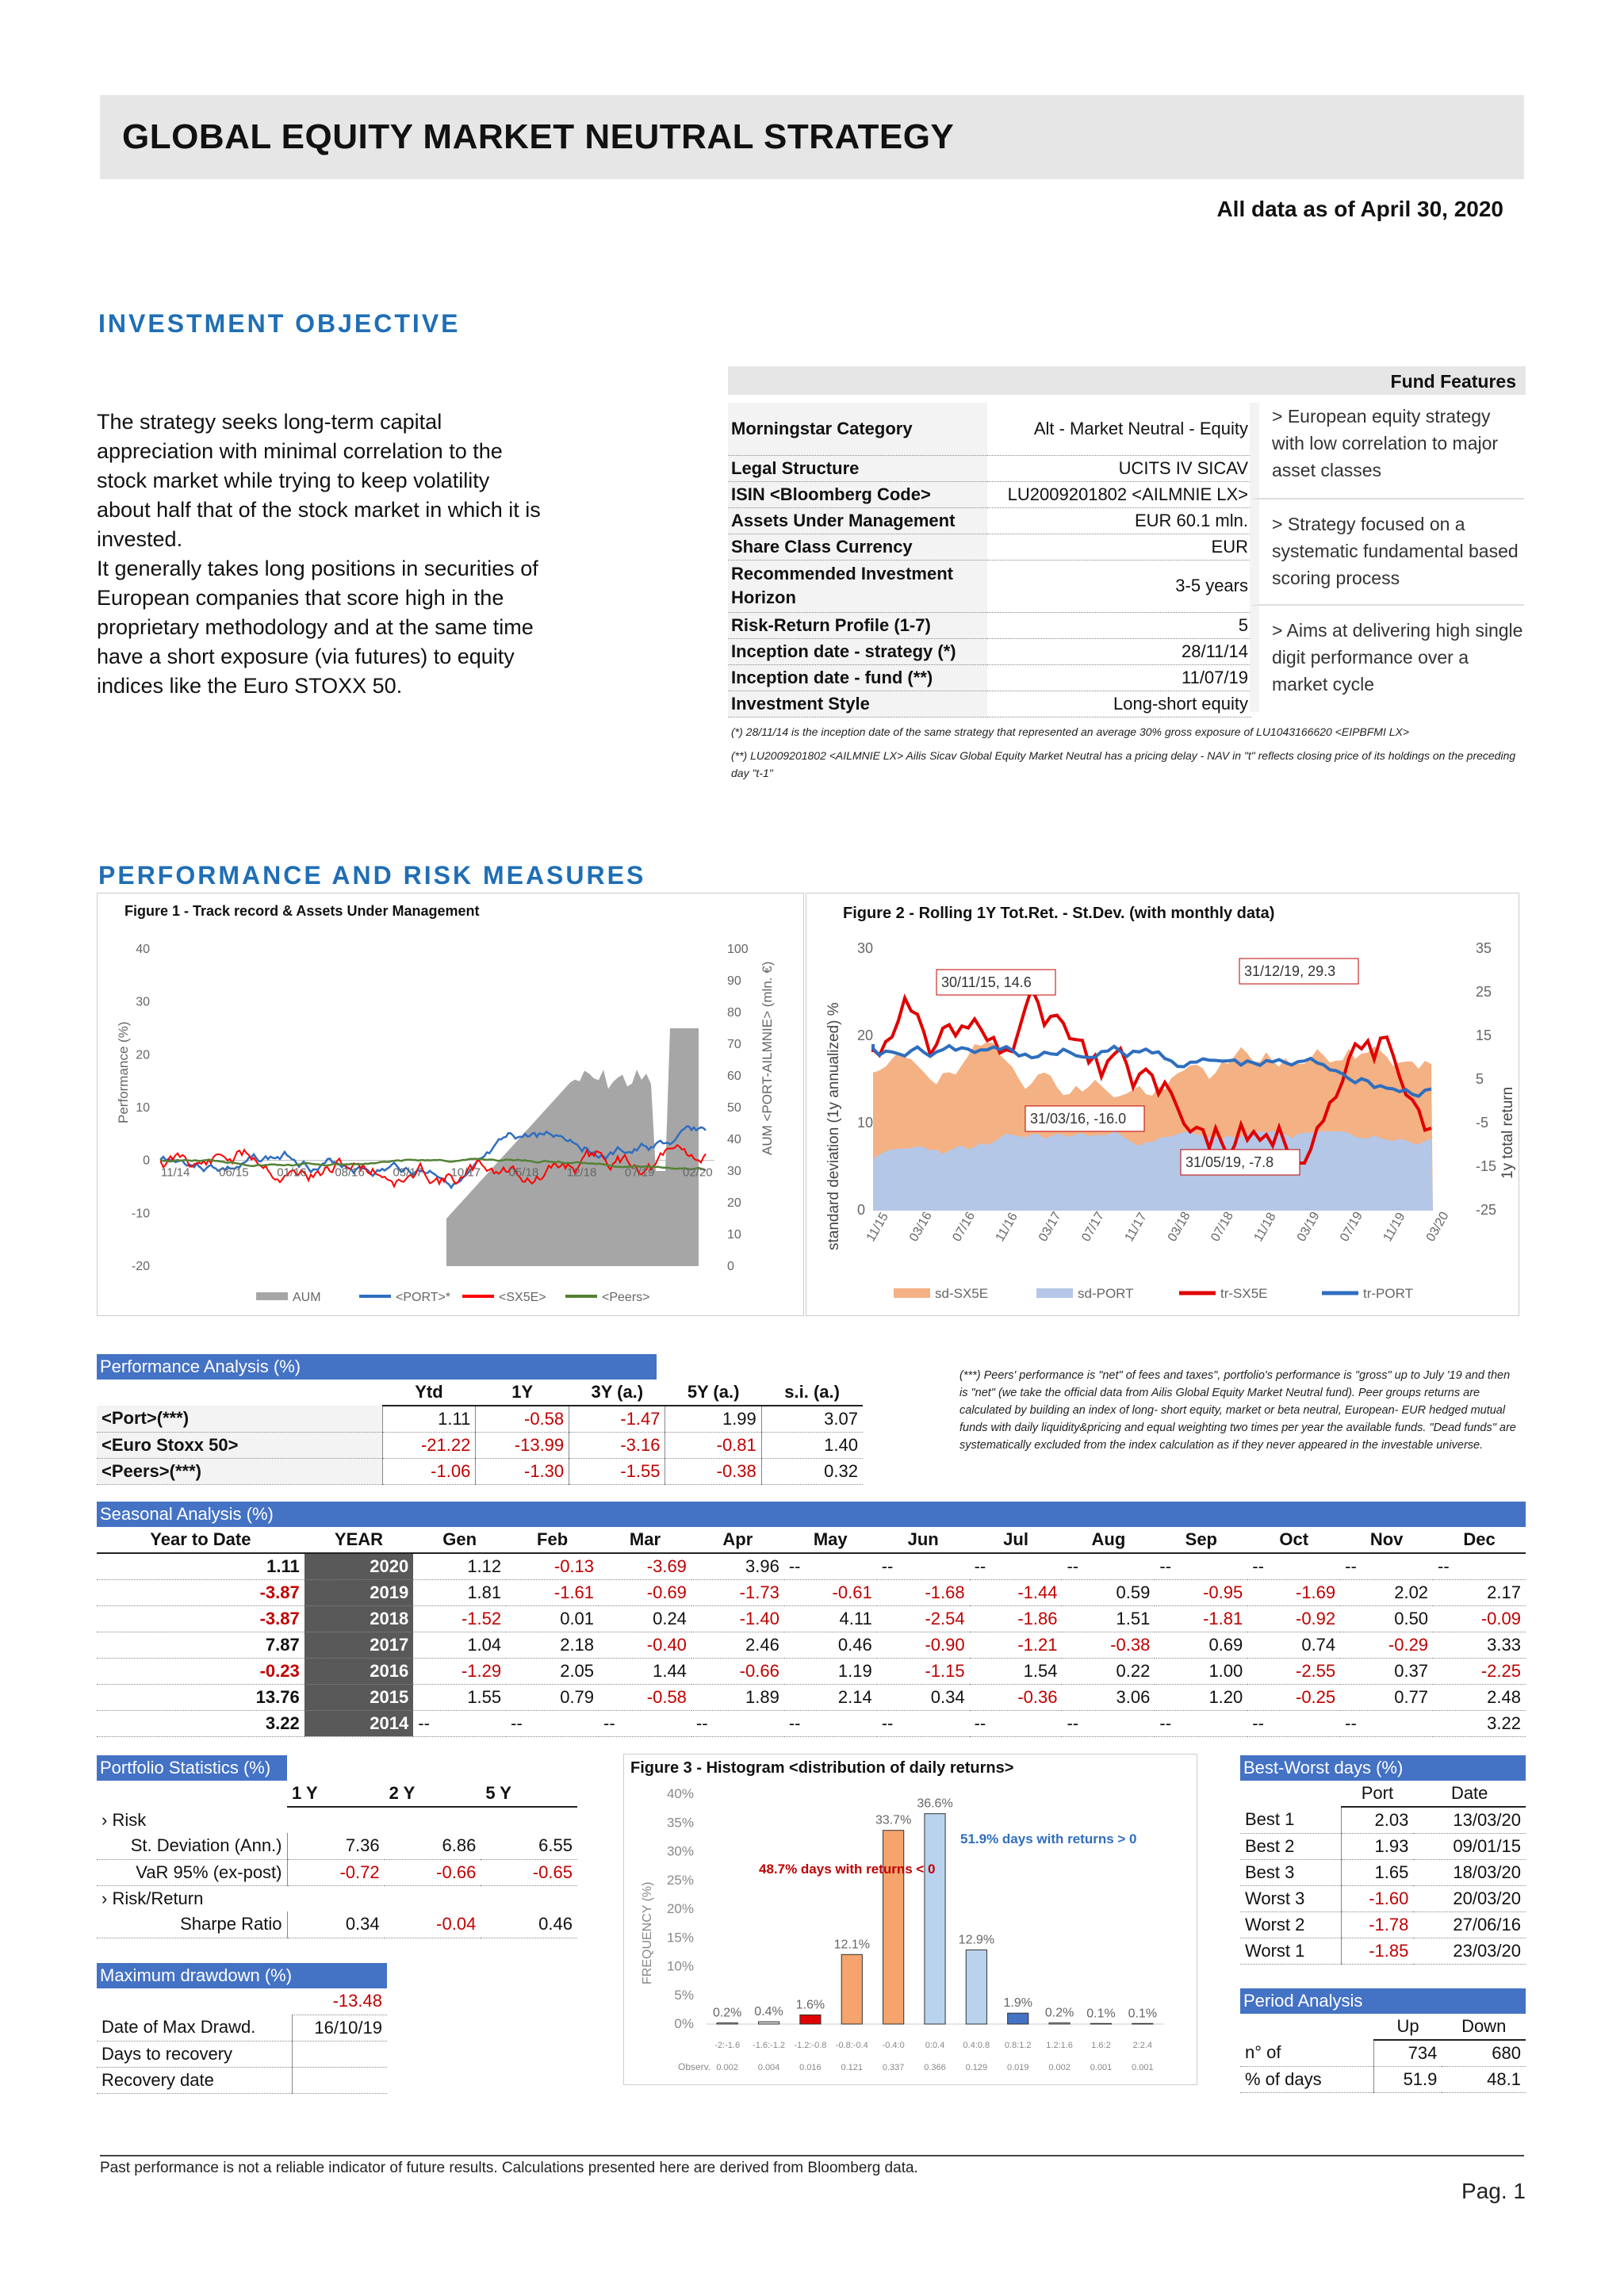 The height and width of the screenshot is (2296, 1624). Describe the element at coordinates (1119, 586) in the screenshot. I see `ff-value: 3-5 years` at that location.